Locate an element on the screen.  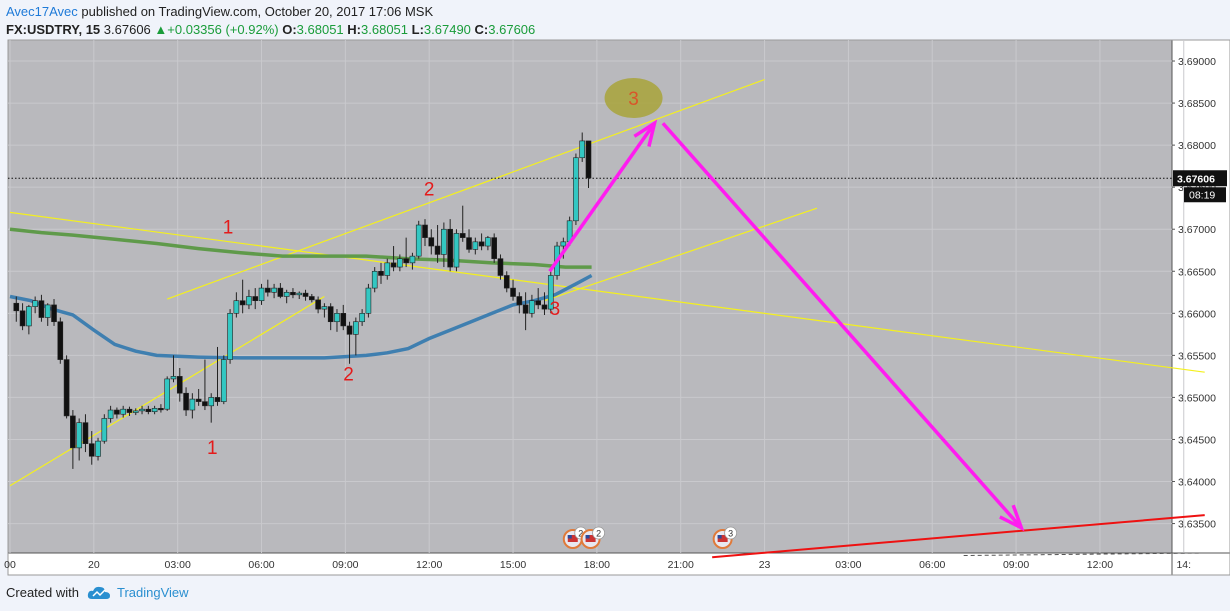
author-link: Avec17Avec is located at coordinates (42, 11).